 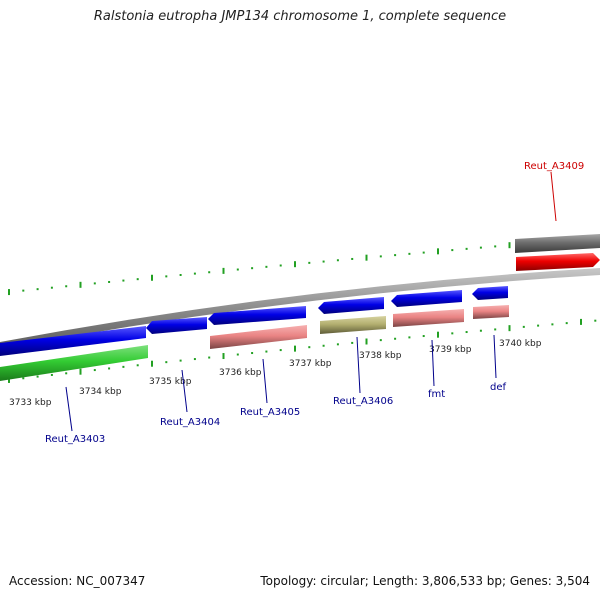 What do you see at coordinates (558, 262) in the screenshot?
I see `gene-arrow-reut-a3409` at bounding box center [558, 262].